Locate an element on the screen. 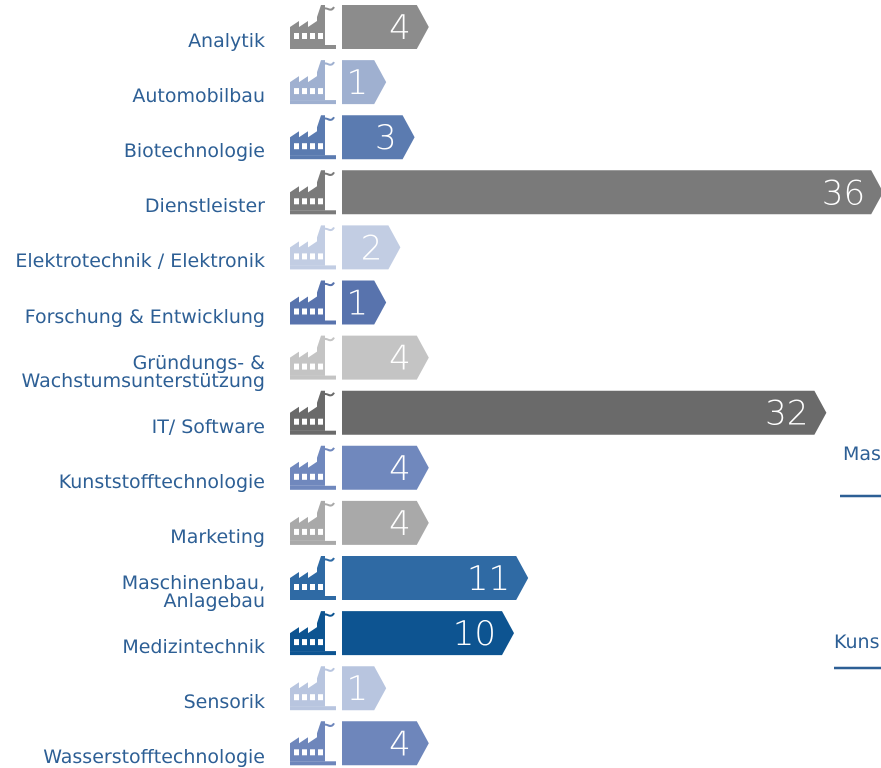 The height and width of the screenshot is (768, 881). factory-shape is located at coordinates (307, 520).